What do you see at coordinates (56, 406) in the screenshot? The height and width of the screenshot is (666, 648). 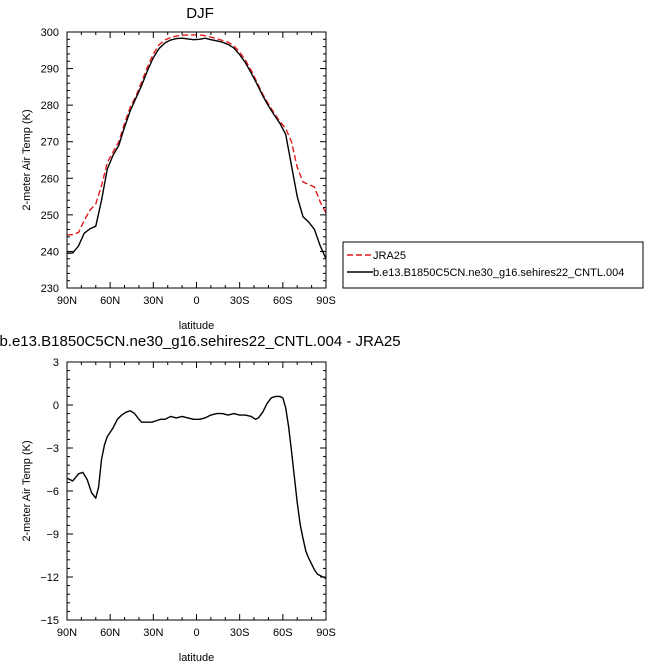 I see `y-tick-label: 0` at bounding box center [56, 406].